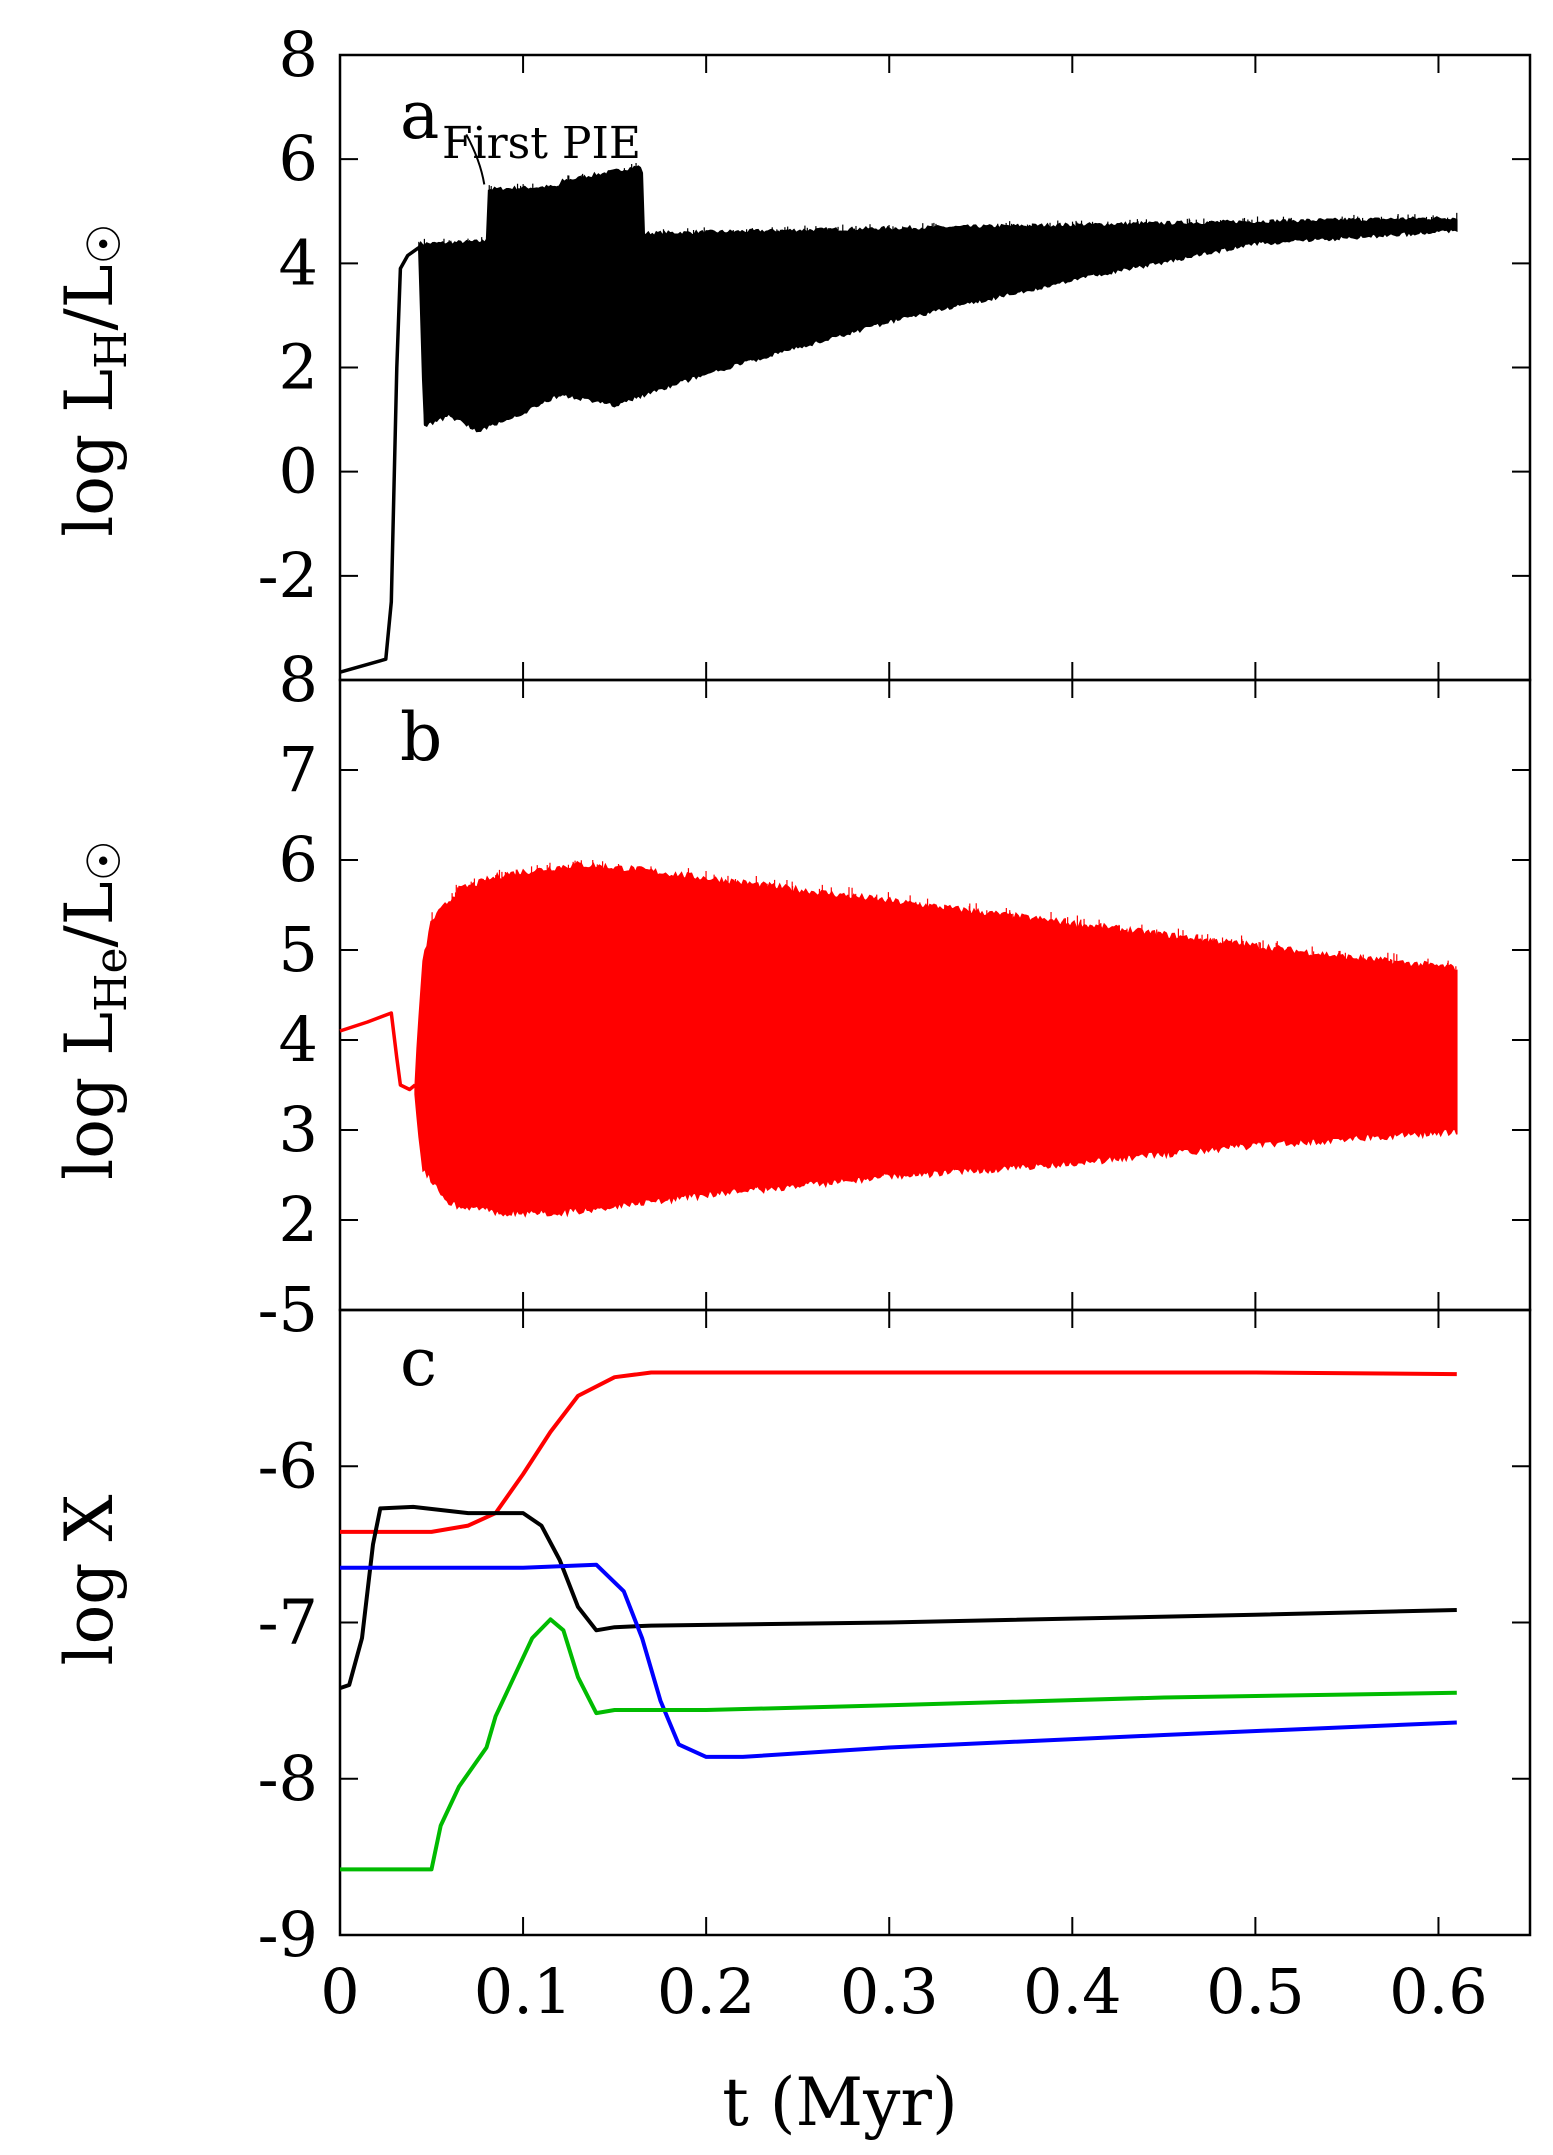 The image size is (1553, 2155). What do you see at coordinates (1255, 1991) in the screenshot?
I see `x-tick-label: 0.5` at bounding box center [1255, 1991].